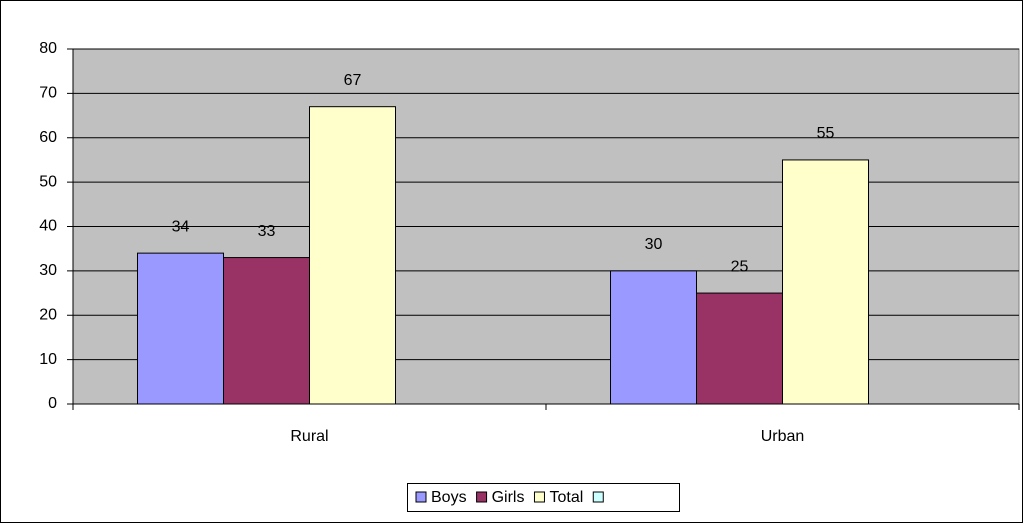  I want to click on y-tick-label: 30, so click(48, 270).